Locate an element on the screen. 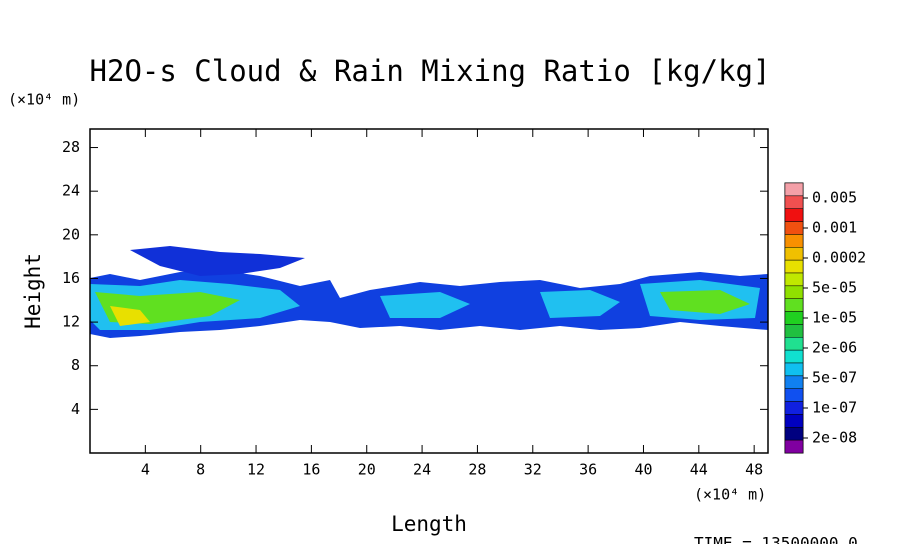 This screenshot has height=544, width=904. colorbar-label: 0.005 is located at coordinates (834, 198).